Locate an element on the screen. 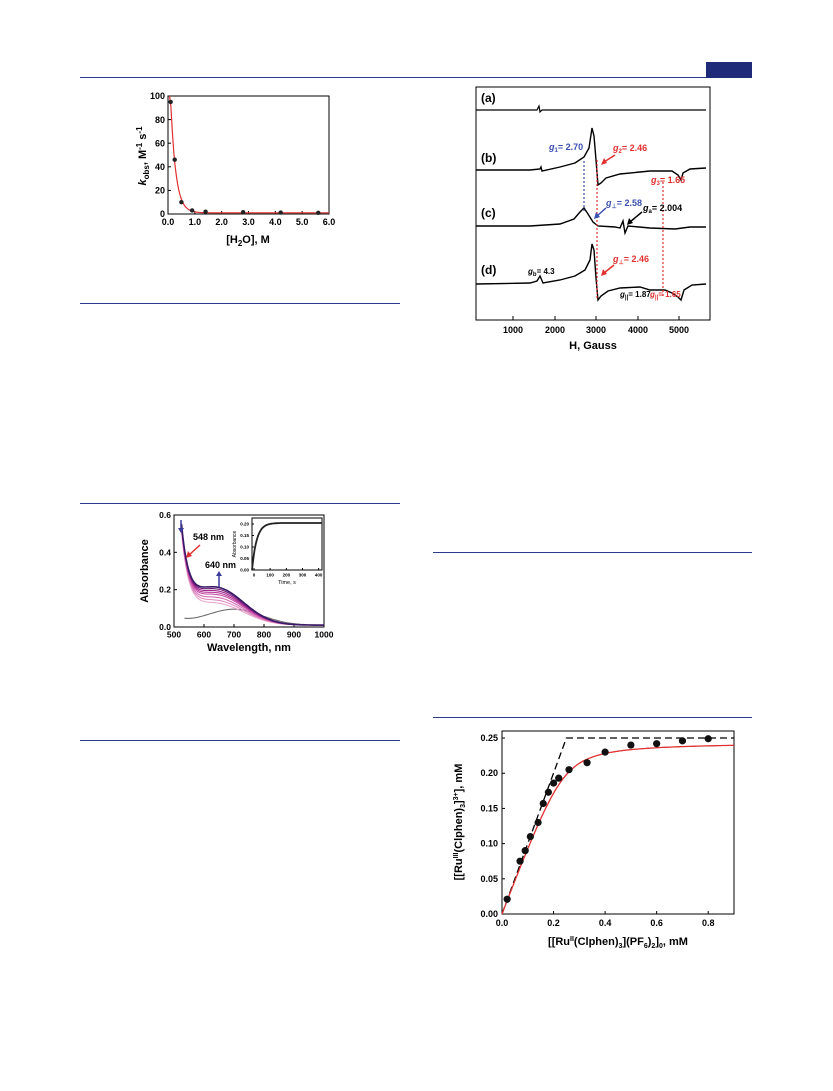 The width and height of the screenshot is (833, 1091). titration-ytick-label: 0.15 is located at coordinates (489, 808).